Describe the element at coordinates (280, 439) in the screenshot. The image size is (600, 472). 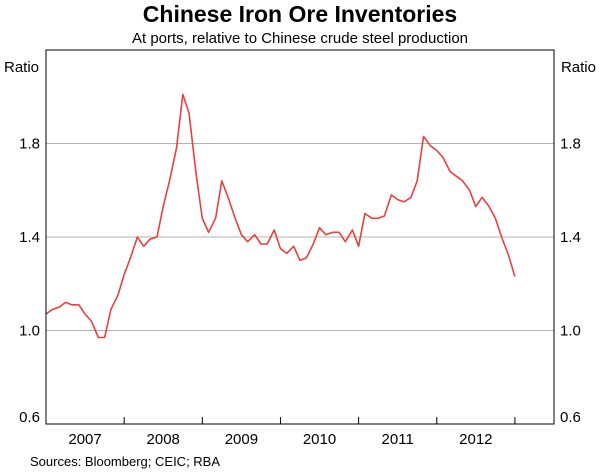
I see `x-tick-labels: 2007 2008 2009 2010 2011 2012` at that location.